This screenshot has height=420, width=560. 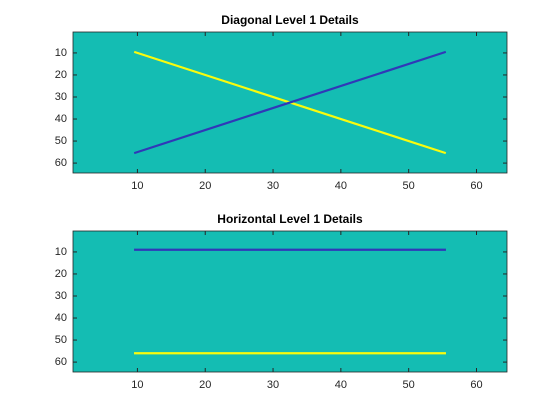 I want to click on chart-title: Horizontal Level 1 Details, so click(x=290, y=219).